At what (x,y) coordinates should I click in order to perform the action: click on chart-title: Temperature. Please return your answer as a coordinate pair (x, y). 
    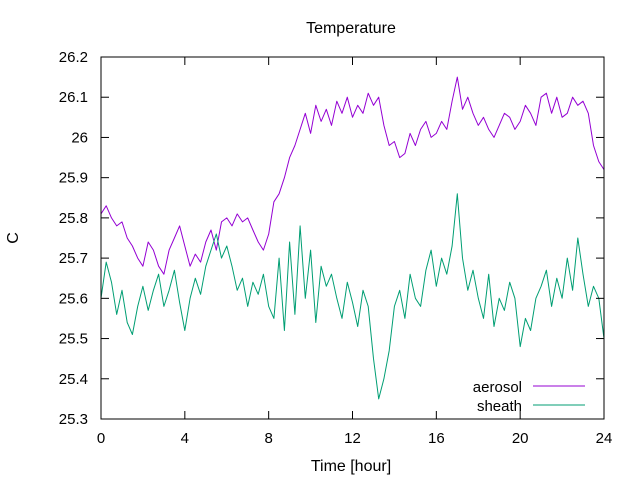
    Looking at the image, I should click on (351, 28).